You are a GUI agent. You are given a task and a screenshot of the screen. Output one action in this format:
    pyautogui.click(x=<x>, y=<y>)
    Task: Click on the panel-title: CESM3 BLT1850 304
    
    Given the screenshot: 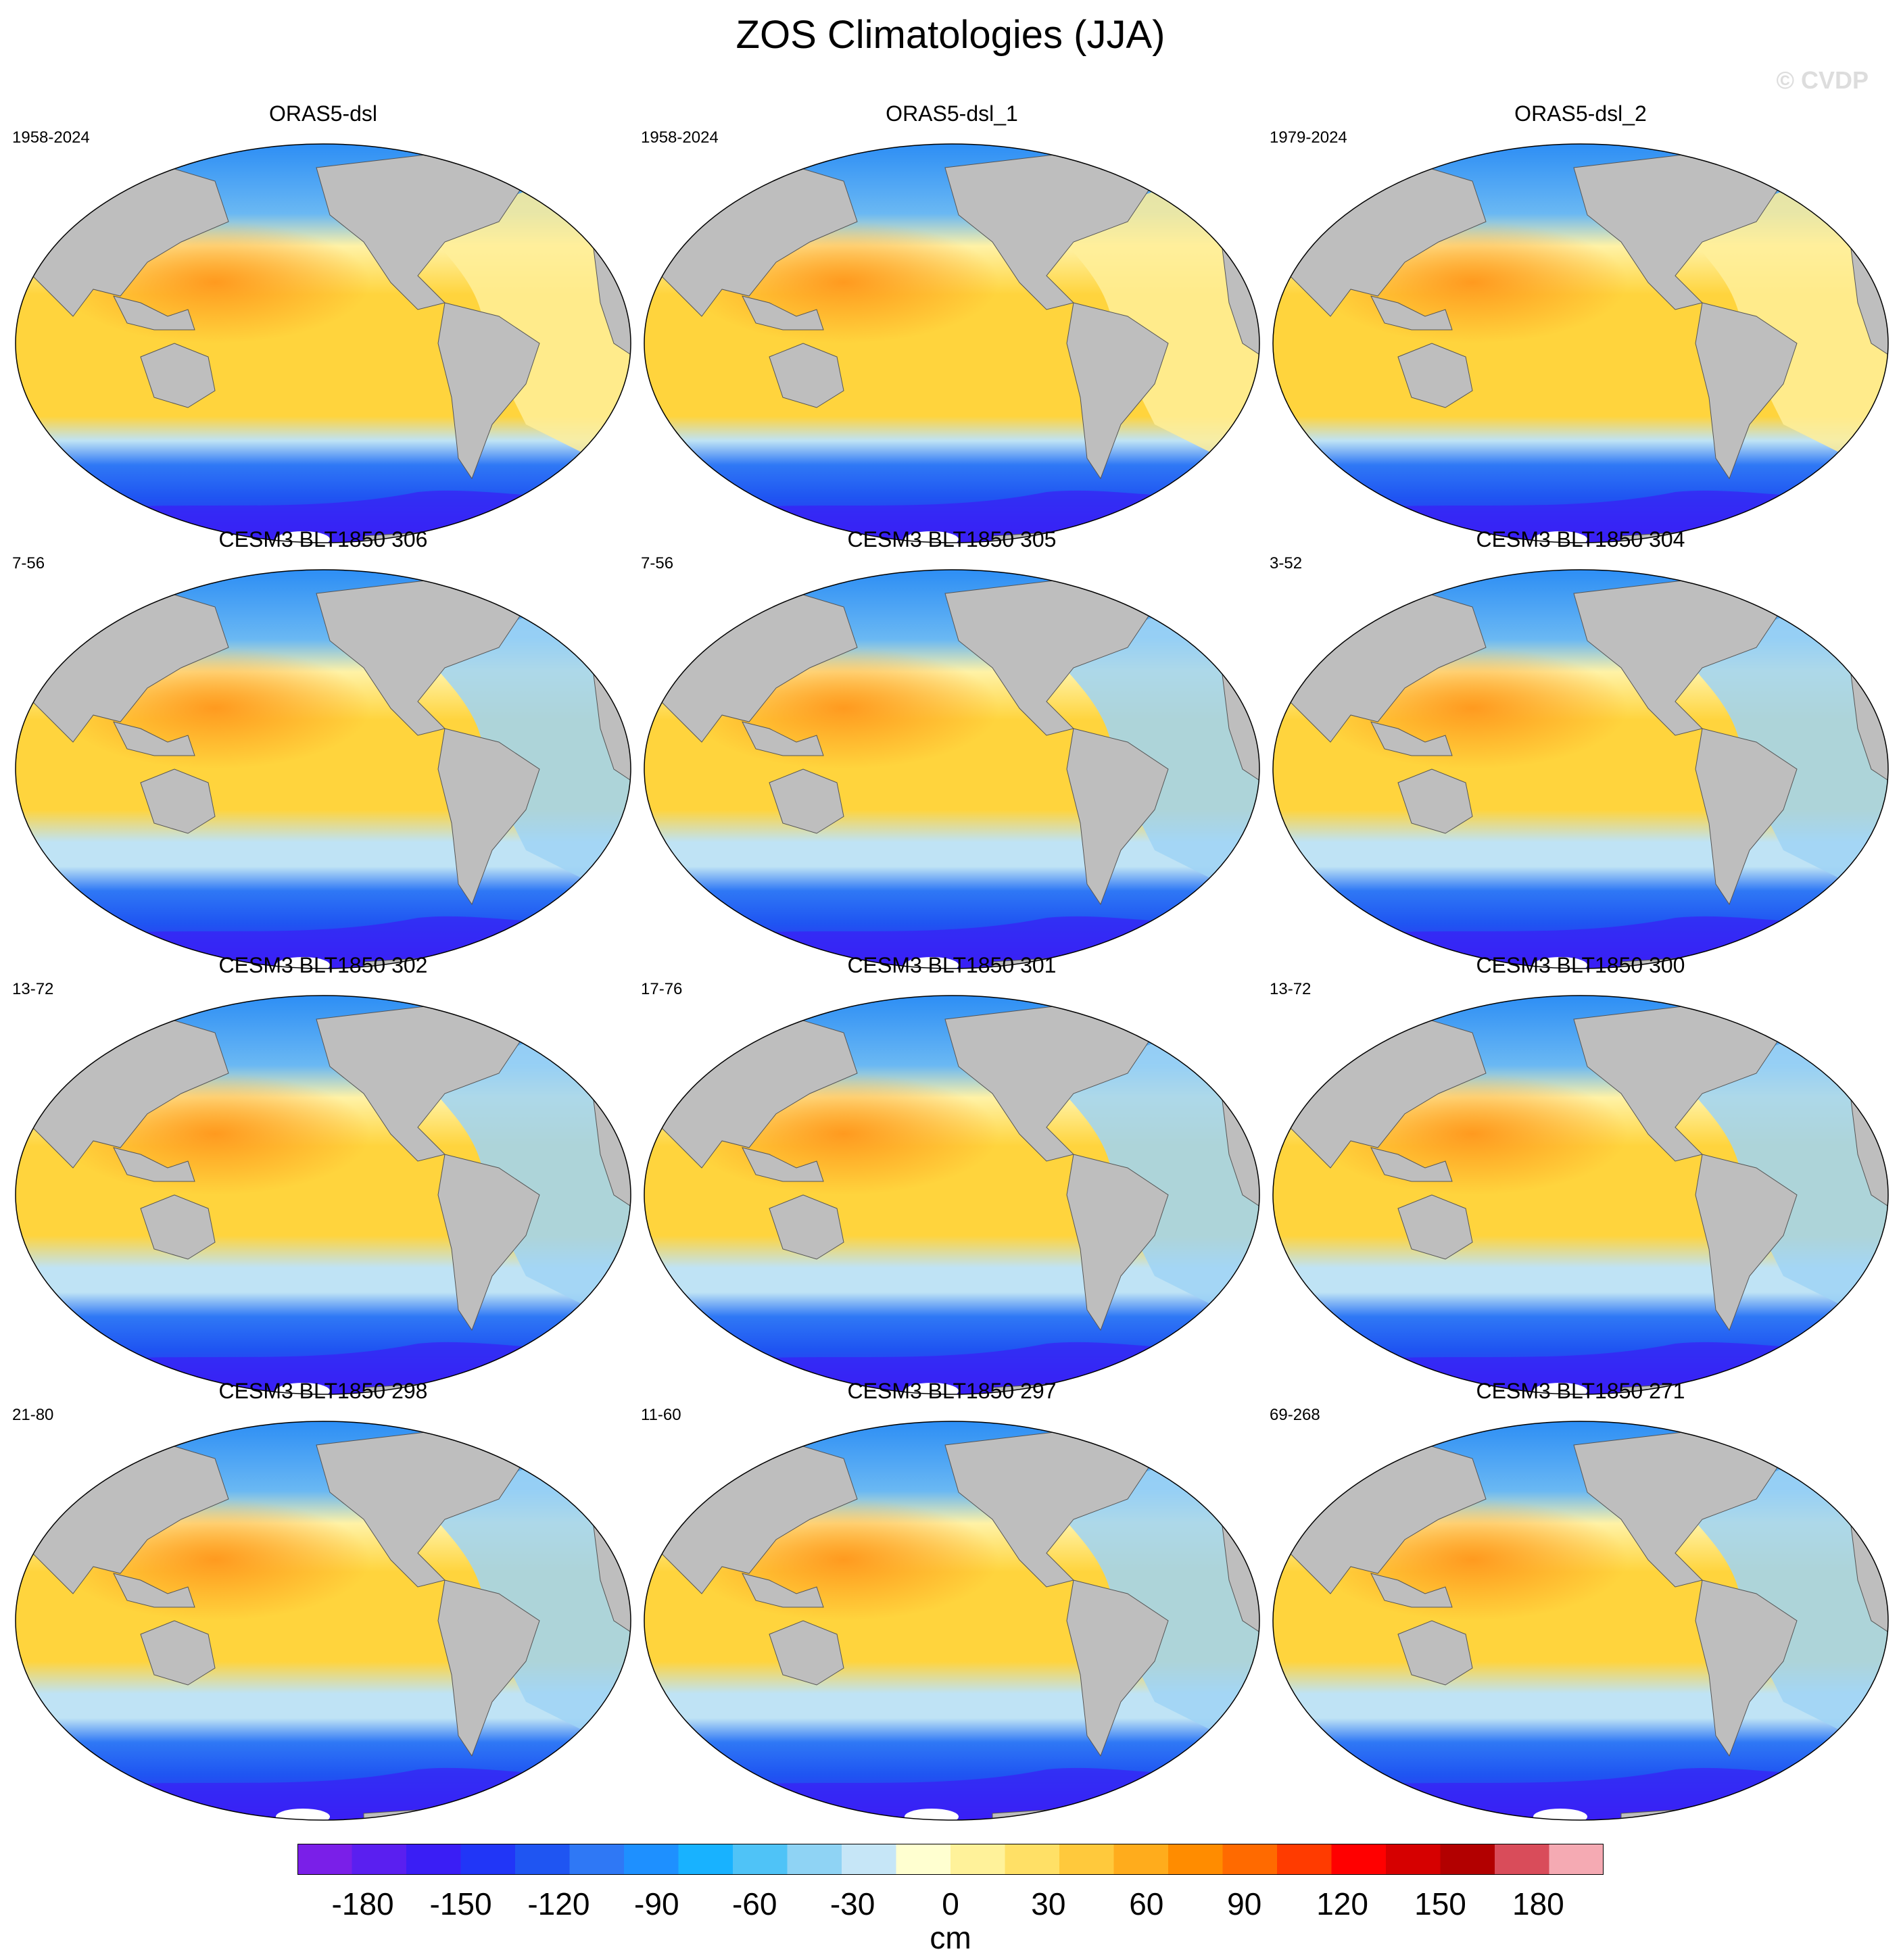 What is the action you would take?
    pyautogui.click(x=1581, y=539)
    